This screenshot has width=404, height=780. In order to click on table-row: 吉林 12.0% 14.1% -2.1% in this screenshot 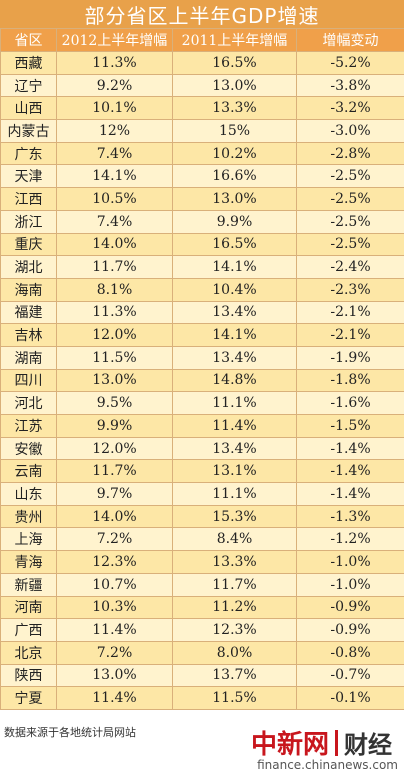, I will do `click(202, 335)`.